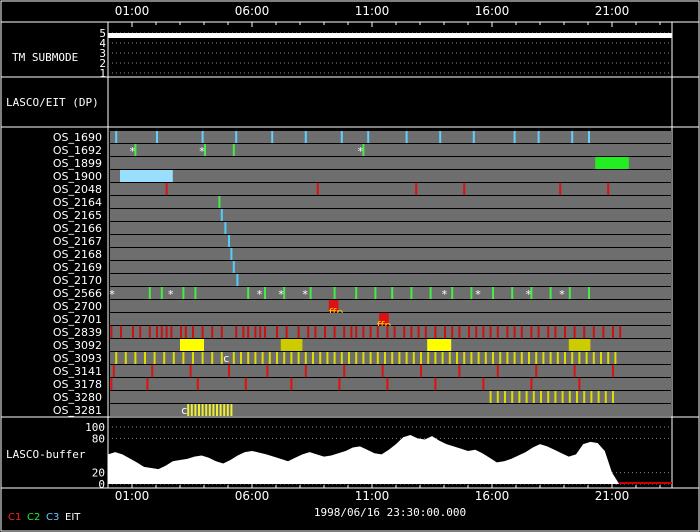  What do you see at coordinates (612, 11) in the screenshot?
I see `top-tick-label: 21:00` at bounding box center [612, 11].